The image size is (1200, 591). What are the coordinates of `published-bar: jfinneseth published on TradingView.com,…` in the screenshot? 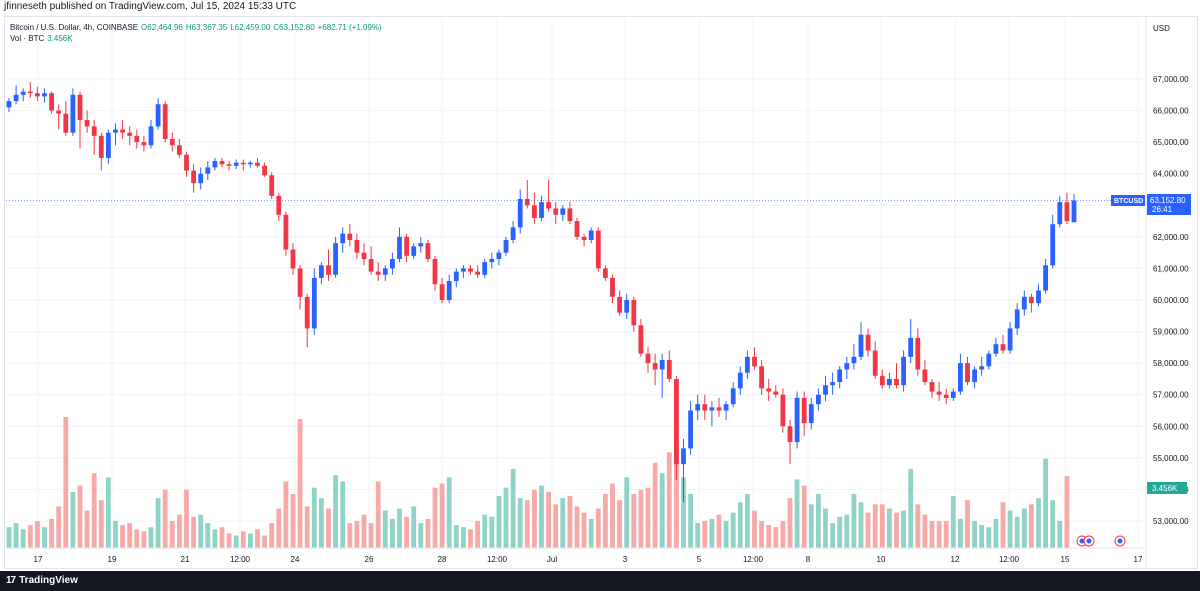 It's located at (600, 7).